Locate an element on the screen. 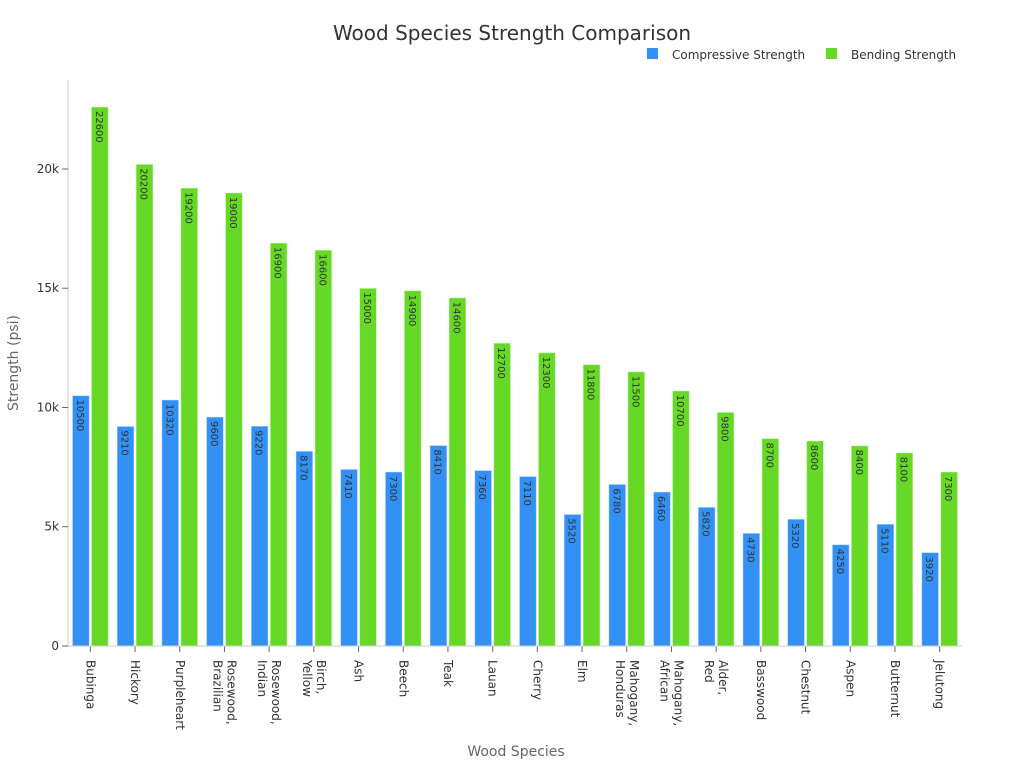 The height and width of the screenshot is (772, 1024). x-tick-label: Jelutong is located at coordinates (940, 684).